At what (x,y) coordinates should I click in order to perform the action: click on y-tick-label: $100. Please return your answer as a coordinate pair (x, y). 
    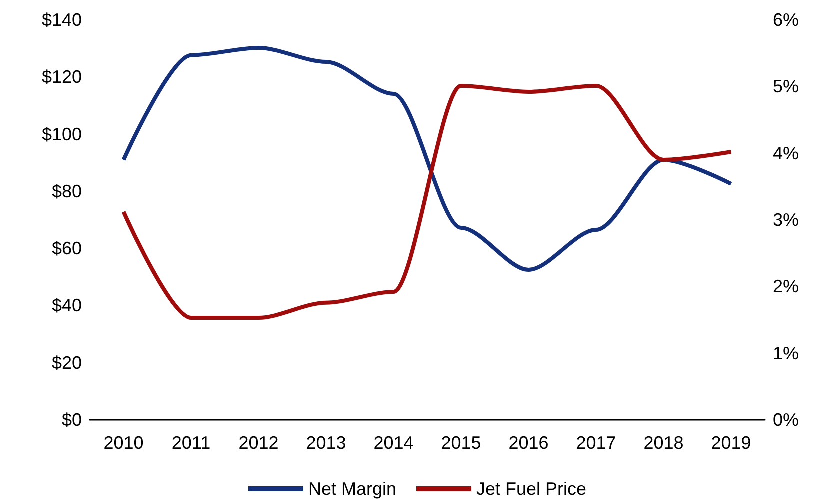
    Looking at the image, I should click on (62, 134).